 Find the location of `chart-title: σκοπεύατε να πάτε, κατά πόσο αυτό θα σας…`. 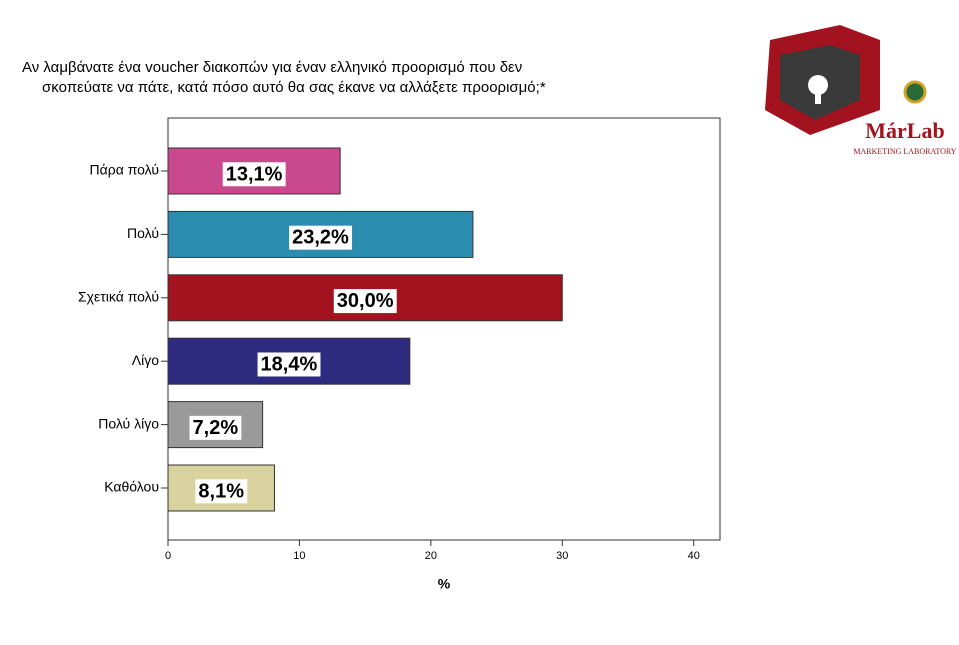

chart-title: σκοπεύατε να πάτε, κατά πόσο αυτό θα σας… is located at coordinates (294, 87).